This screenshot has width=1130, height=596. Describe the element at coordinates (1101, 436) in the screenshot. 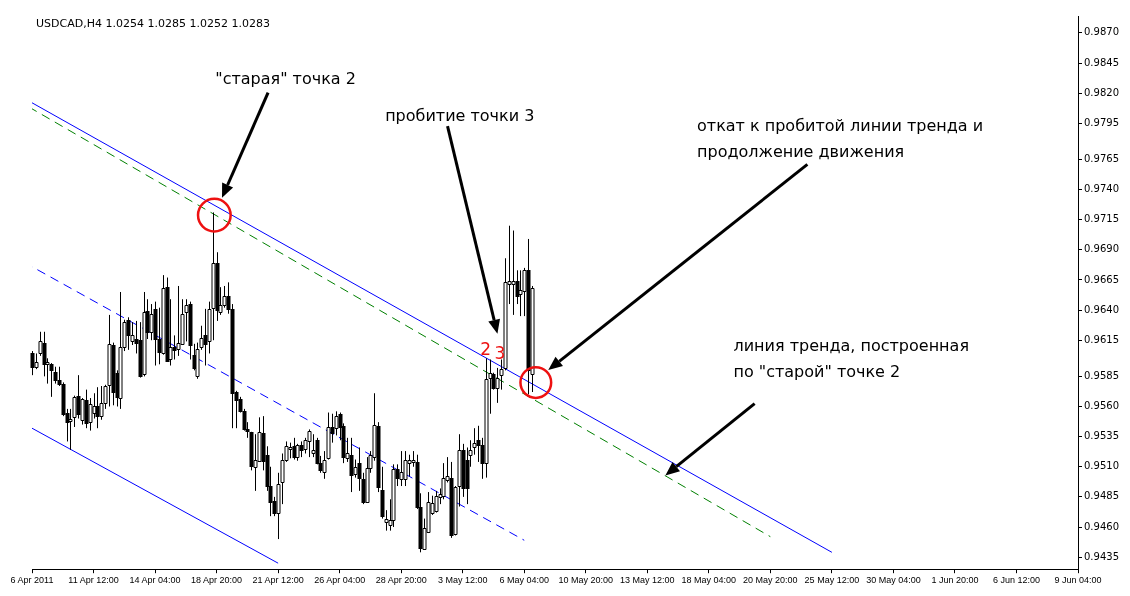

I see `y-tick-label: 0.9535` at that location.